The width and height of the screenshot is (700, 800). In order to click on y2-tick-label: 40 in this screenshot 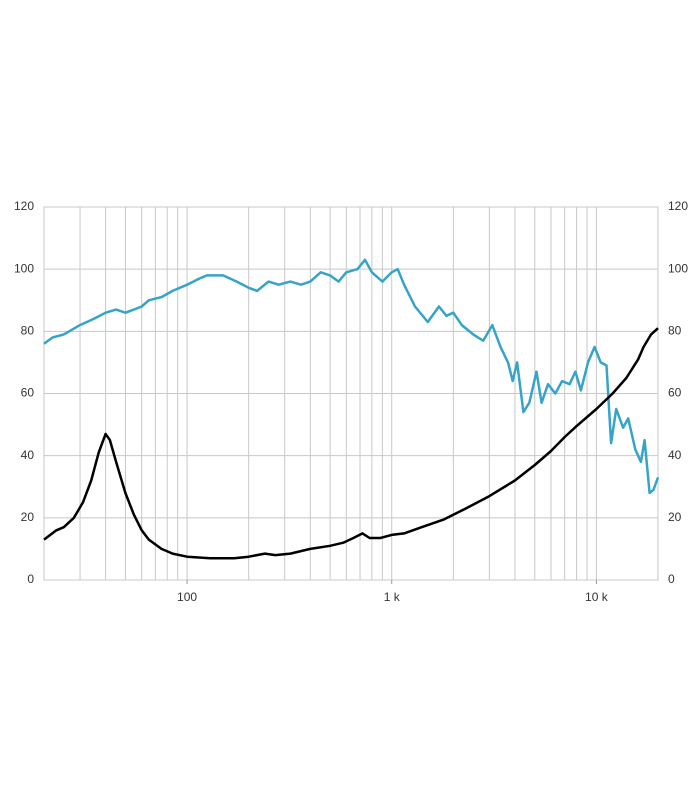, I will do `click(675, 455)`.